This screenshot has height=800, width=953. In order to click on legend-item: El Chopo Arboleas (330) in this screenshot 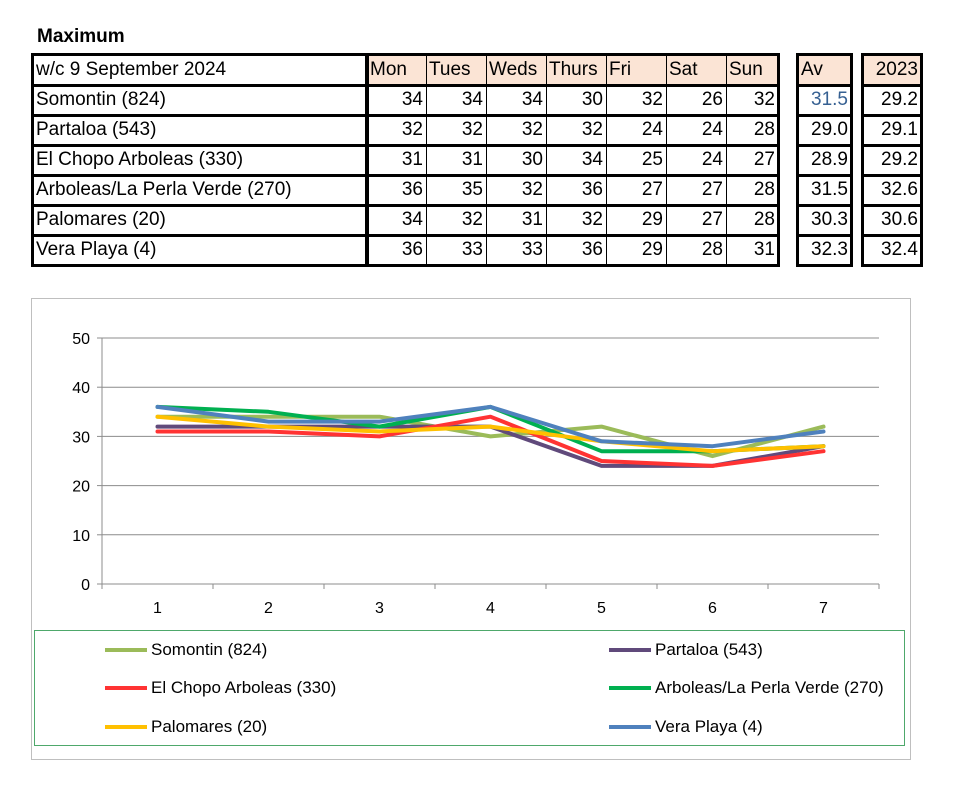, I will do `click(221, 688)`.